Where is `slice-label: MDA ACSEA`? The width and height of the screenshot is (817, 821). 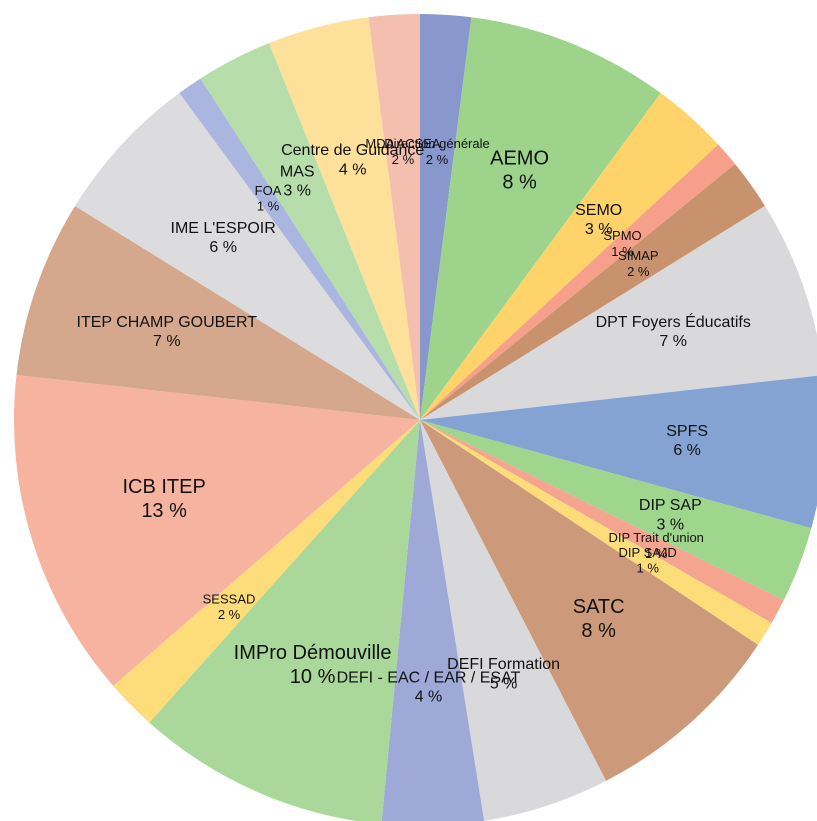 slice-label: MDA ACSEA is located at coordinates (402, 143).